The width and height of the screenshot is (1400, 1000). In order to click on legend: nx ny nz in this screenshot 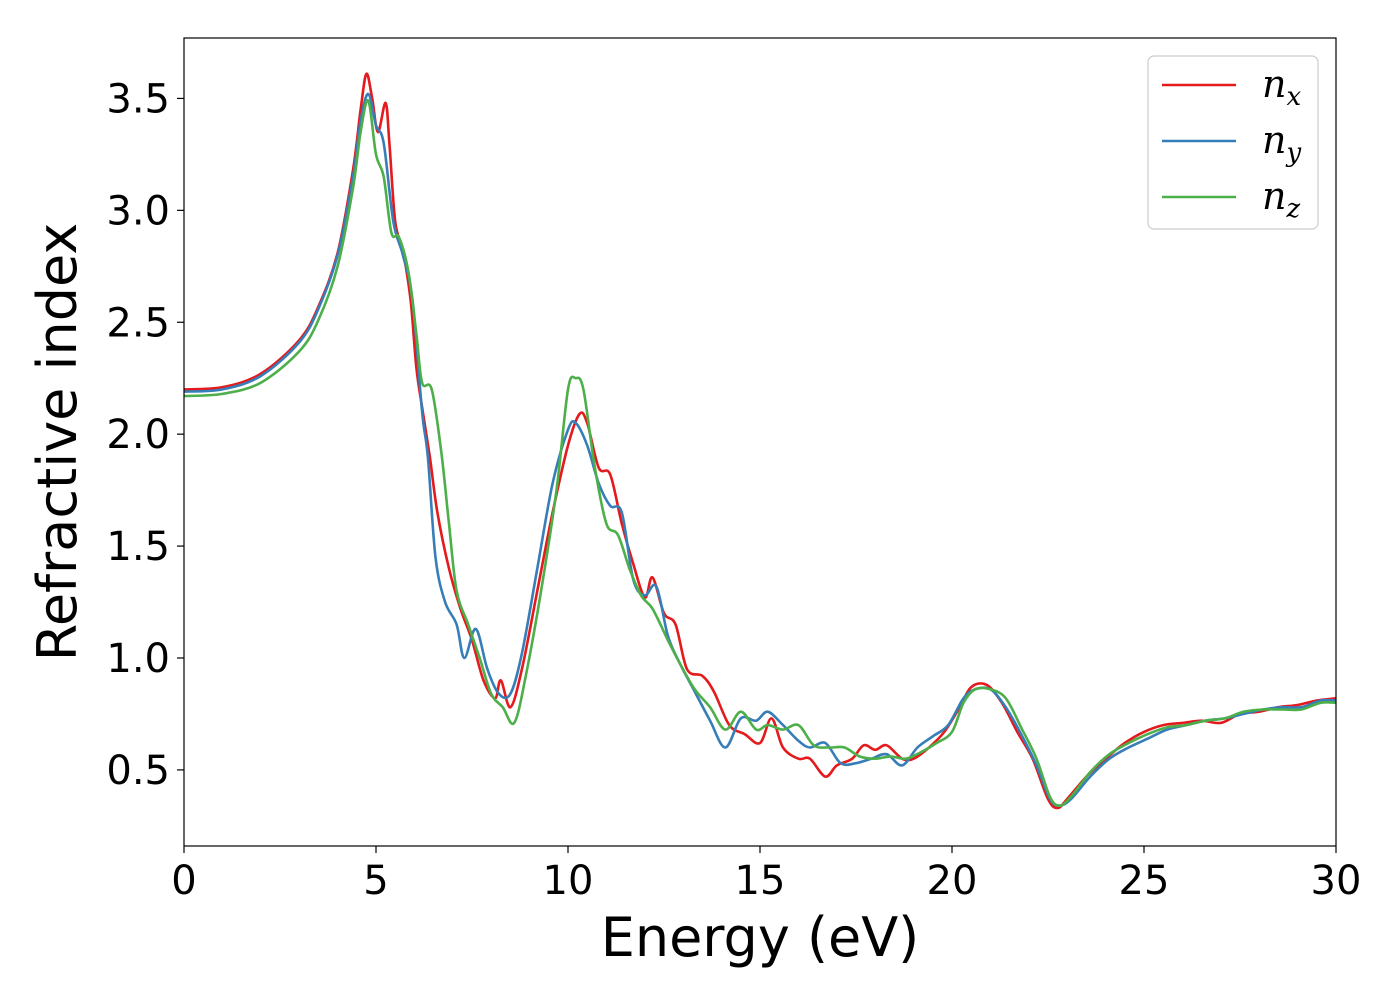, I will do `click(1233, 142)`.